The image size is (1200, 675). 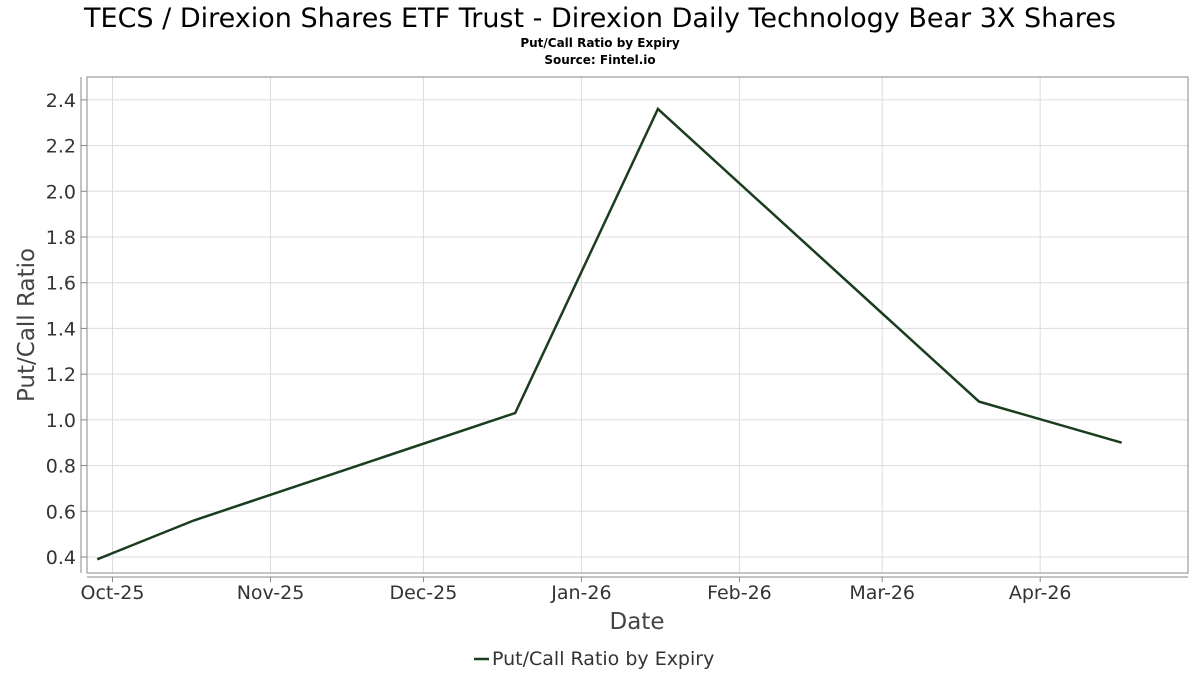 I want to click on legend: Put/Call Ratio by Expiry, so click(x=594, y=659).